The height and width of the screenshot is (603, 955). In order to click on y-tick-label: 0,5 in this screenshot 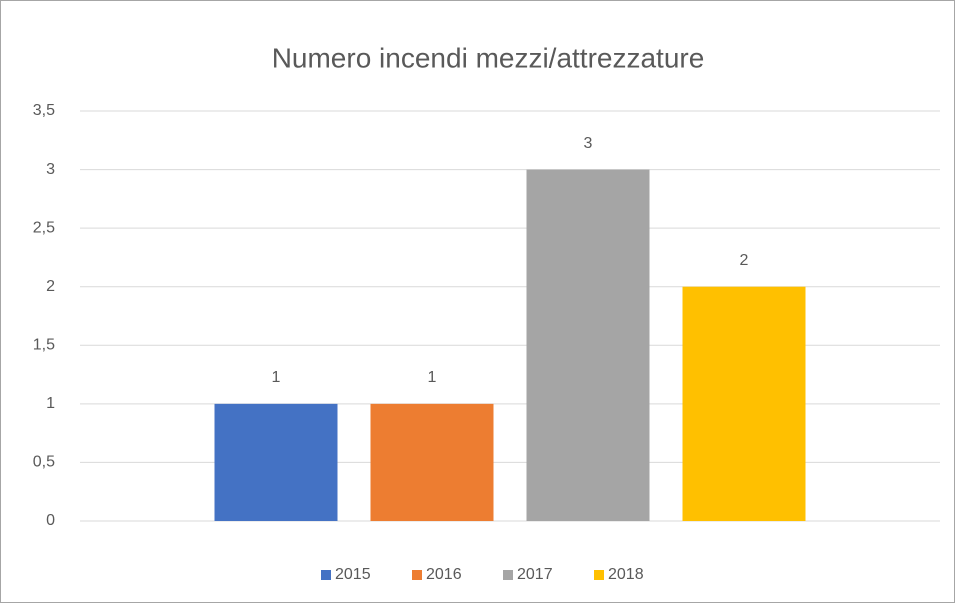, I will do `click(44, 462)`.